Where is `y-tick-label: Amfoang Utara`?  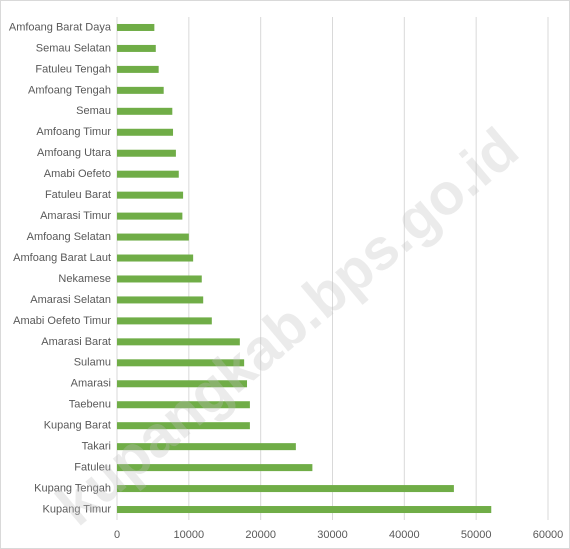 y-tick-label: Amfoang Utara is located at coordinates (74, 153).